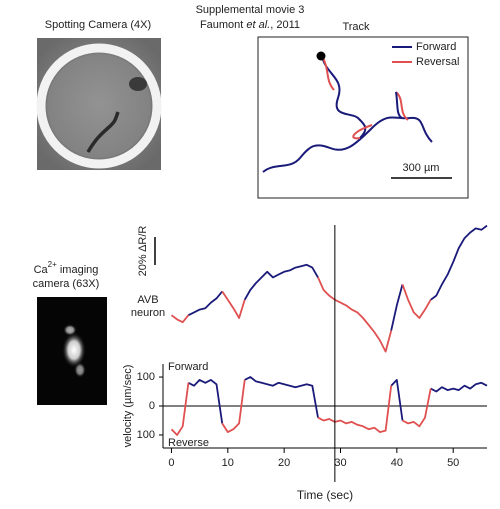  I want to click on x-tick-label: 20, so click(284, 463).